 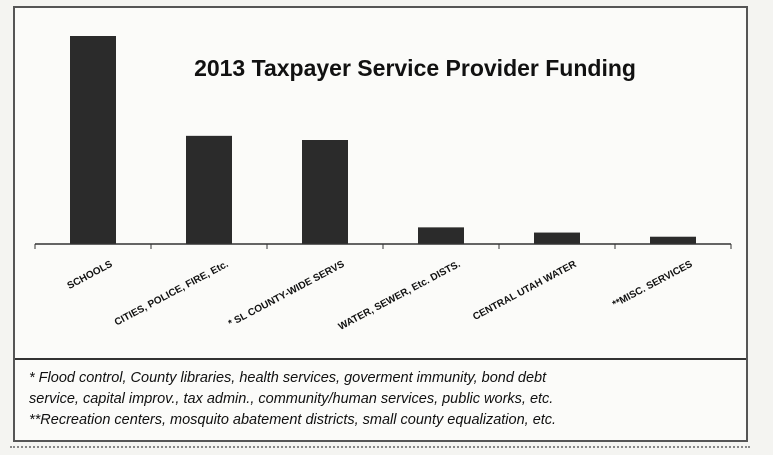 I want to click on category-label: * SL COUNTY-WIDE SERVS, so click(x=287, y=294).